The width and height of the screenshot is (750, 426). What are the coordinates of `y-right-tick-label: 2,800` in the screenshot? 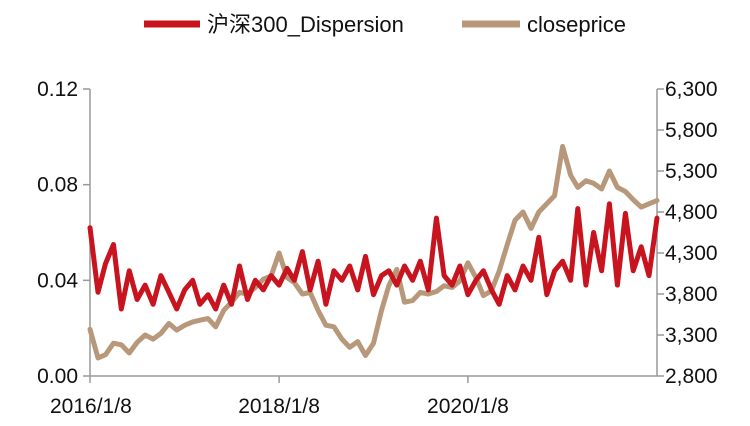 It's located at (691, 376).